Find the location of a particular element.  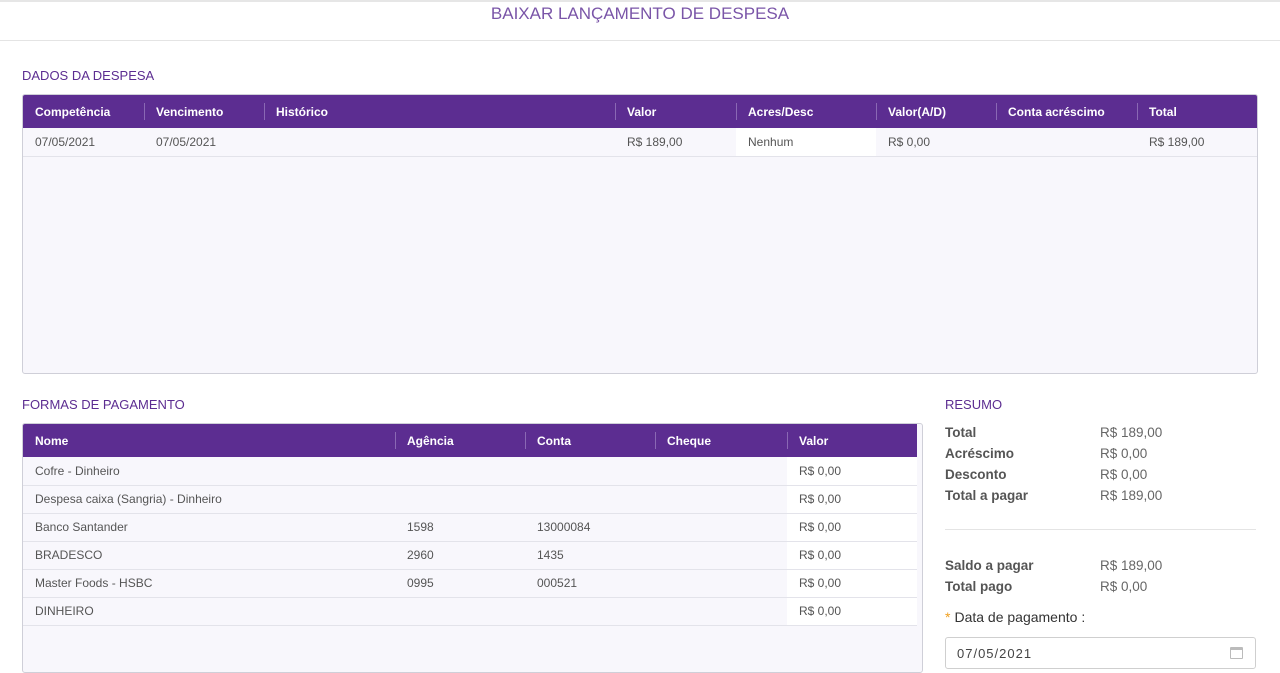

formas-heading: FORMAS DE PAGAMENTO is located at coordinates (103, 404).